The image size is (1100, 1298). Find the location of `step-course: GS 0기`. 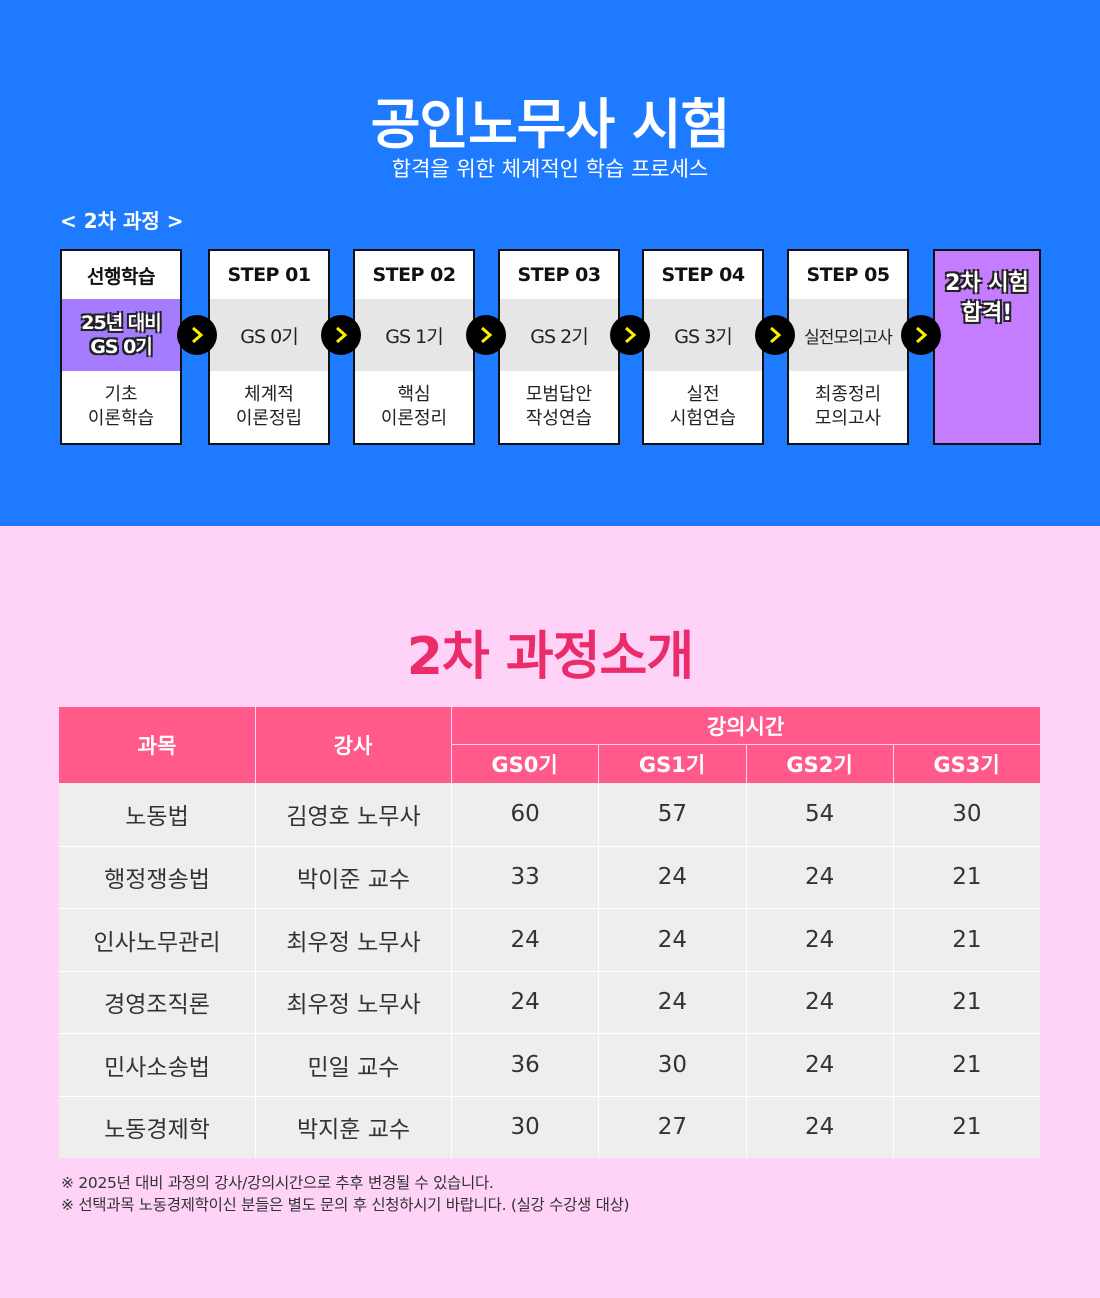

step-course: GS 0기 is located at coordinates (269, 335).